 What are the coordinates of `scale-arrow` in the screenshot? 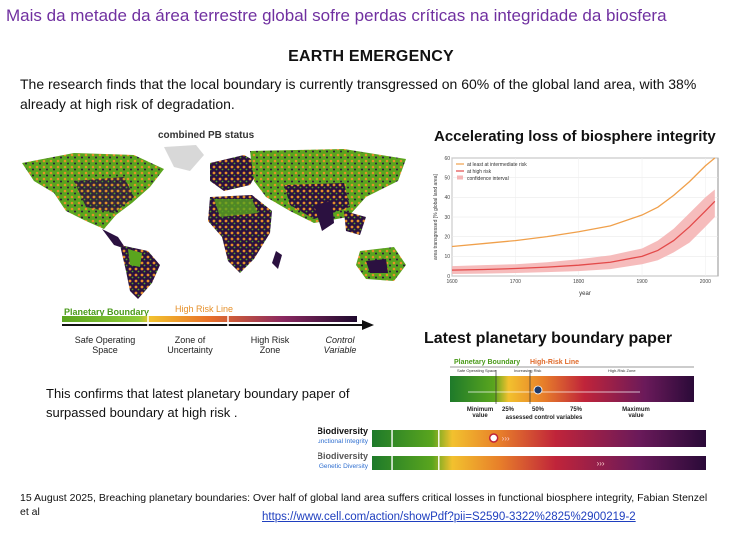 It's located at (218, 321).